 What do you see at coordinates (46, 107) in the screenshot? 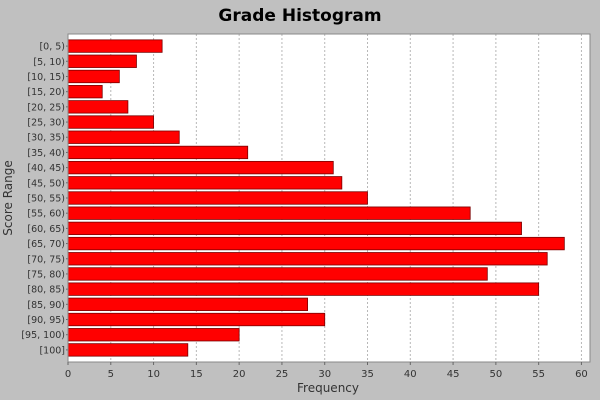
I see `y-tick-label: [20, 25)` at bounding box center [46, 107].